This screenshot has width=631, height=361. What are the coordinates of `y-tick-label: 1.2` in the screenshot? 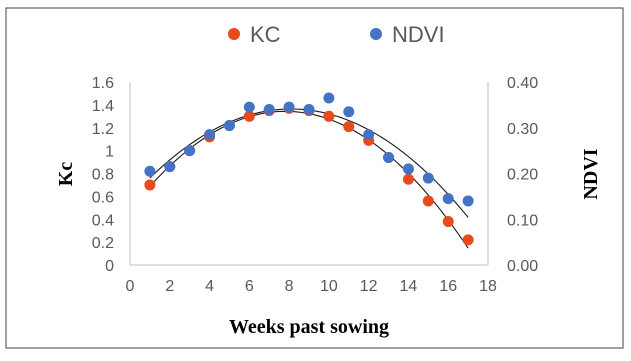 It's located at (103, 129).